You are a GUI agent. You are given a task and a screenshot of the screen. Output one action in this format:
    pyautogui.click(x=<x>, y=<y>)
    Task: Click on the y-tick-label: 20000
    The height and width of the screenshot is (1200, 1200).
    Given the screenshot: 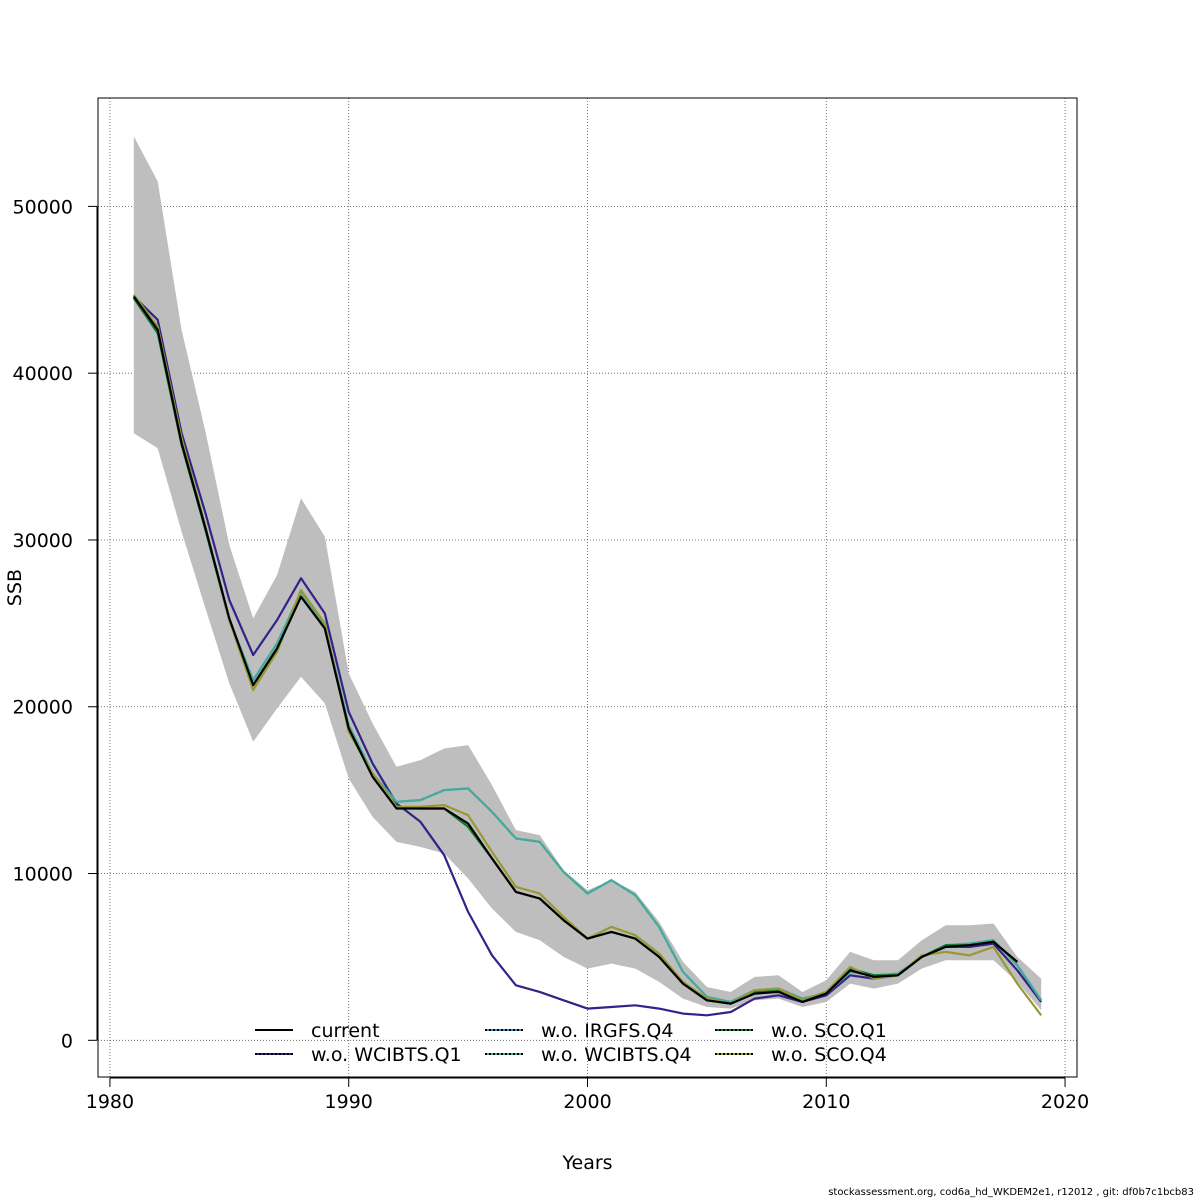 What is the action you would take?
    pyautogui.click(x=43, y=708)
    